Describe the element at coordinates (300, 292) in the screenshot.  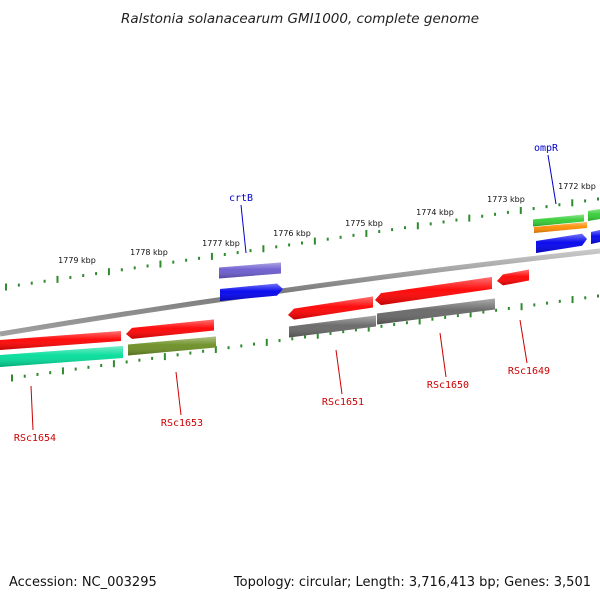
I see `genome-backbone` at that location.